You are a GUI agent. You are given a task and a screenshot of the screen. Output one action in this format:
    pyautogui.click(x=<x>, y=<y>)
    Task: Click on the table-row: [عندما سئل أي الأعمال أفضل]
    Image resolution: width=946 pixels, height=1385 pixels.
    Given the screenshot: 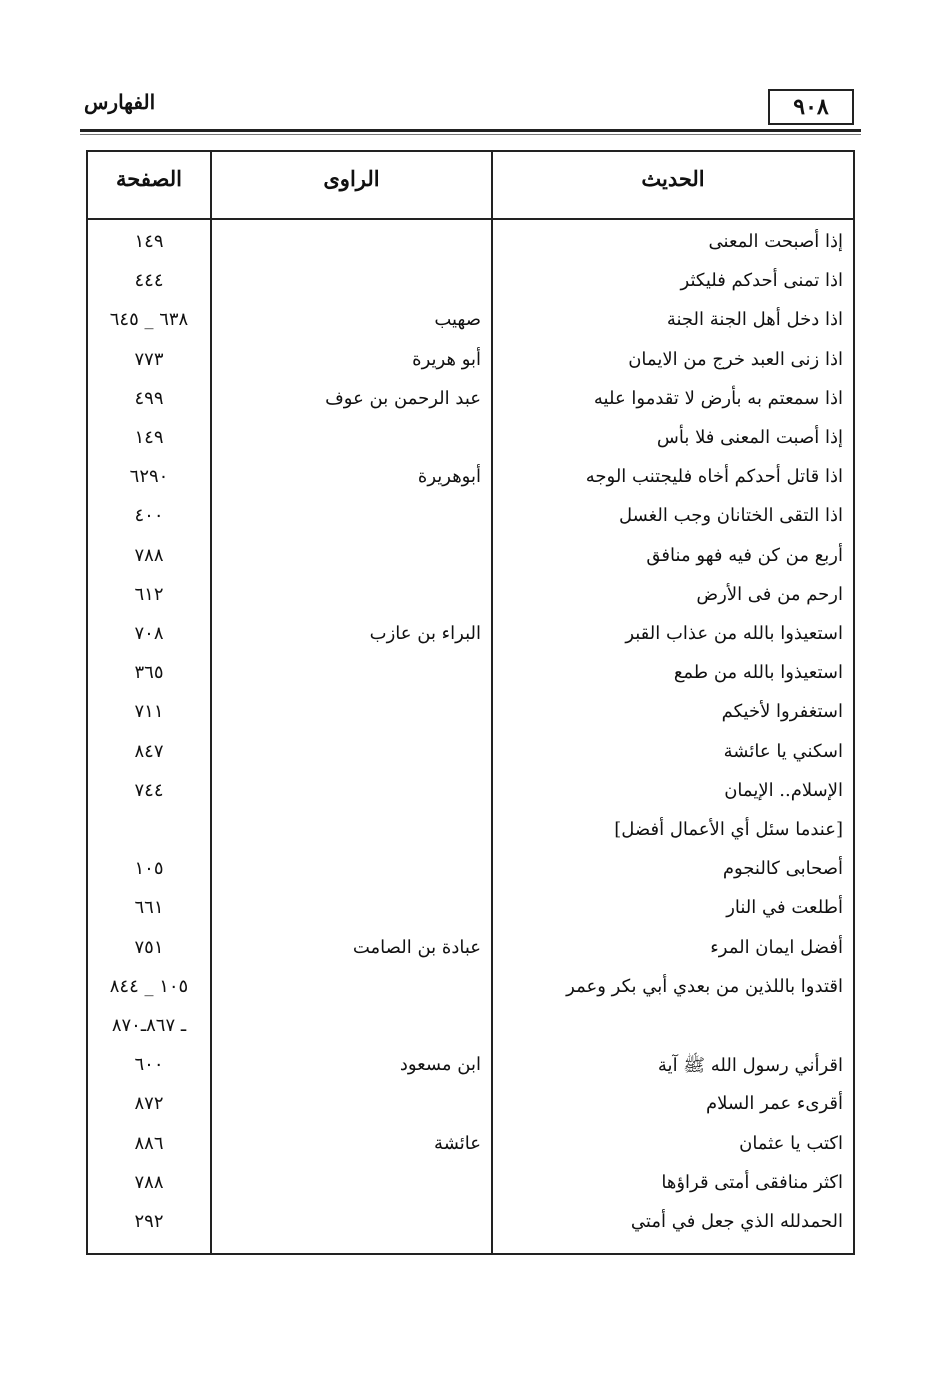 What is the action you would take?
    pyautogui.click(x=470, y=837)
    